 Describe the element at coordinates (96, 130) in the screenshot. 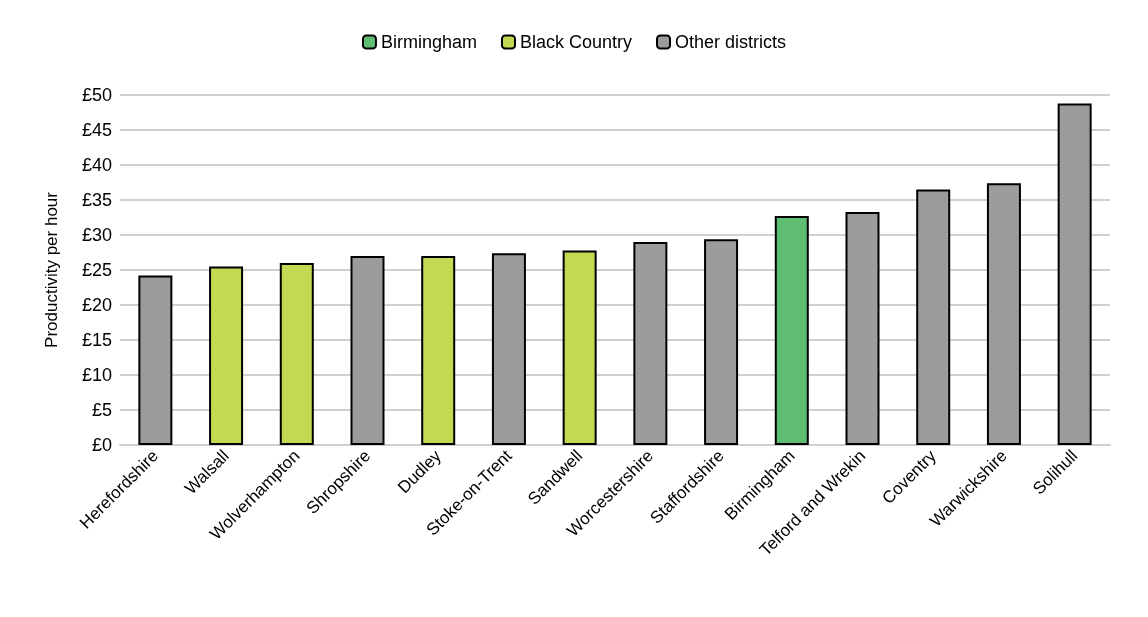

I see `y-tick-label: £45` at that location.